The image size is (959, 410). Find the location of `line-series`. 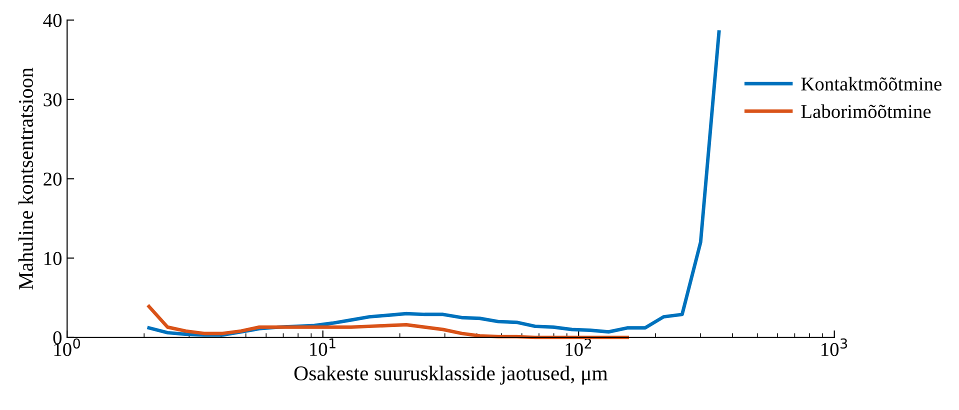

line-series is located at coordinates (388, 322).